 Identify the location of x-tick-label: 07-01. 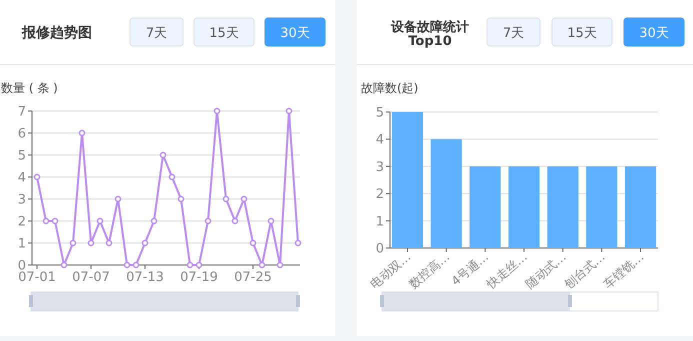
(37, 277).